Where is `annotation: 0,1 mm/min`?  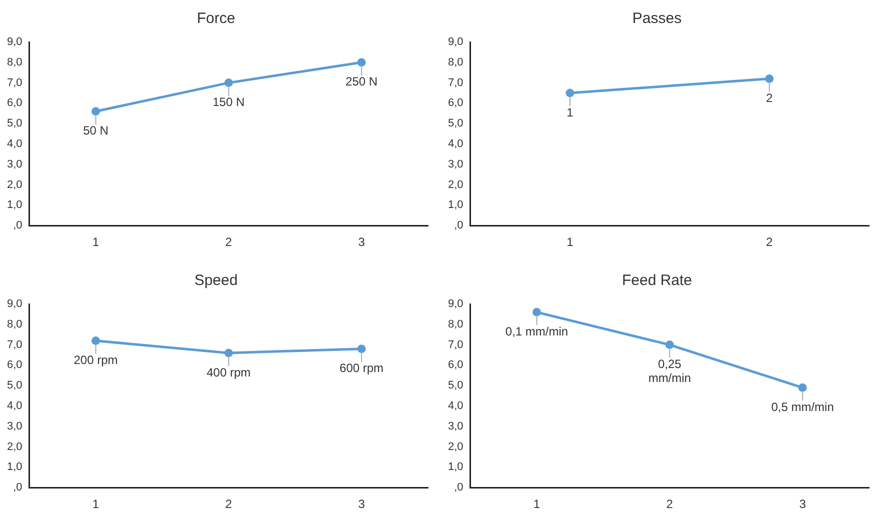 annotation: 0,1 mm/min is located at coordinates (536, 331).